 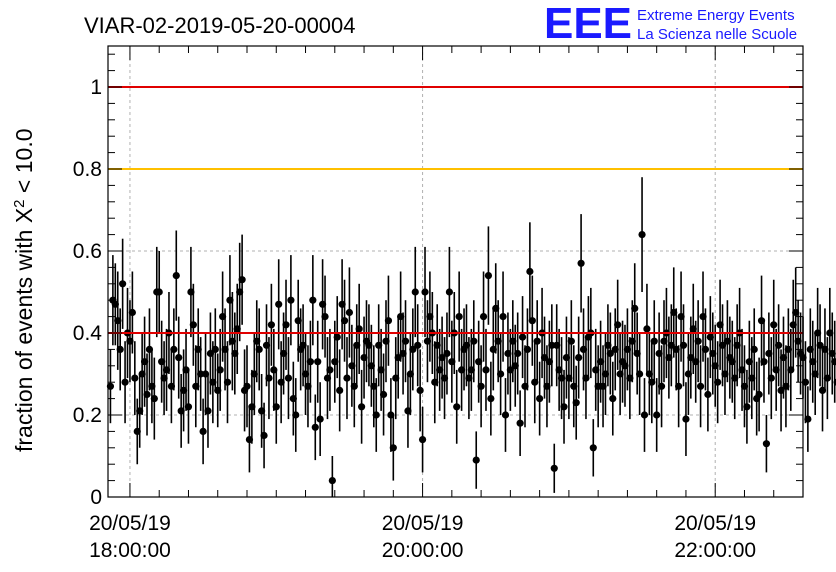 What do you see at coordinates (715, 550) in the screenshot?
I see `x-tick-label-time: 22:00:00` at bounding box center [715, 550].